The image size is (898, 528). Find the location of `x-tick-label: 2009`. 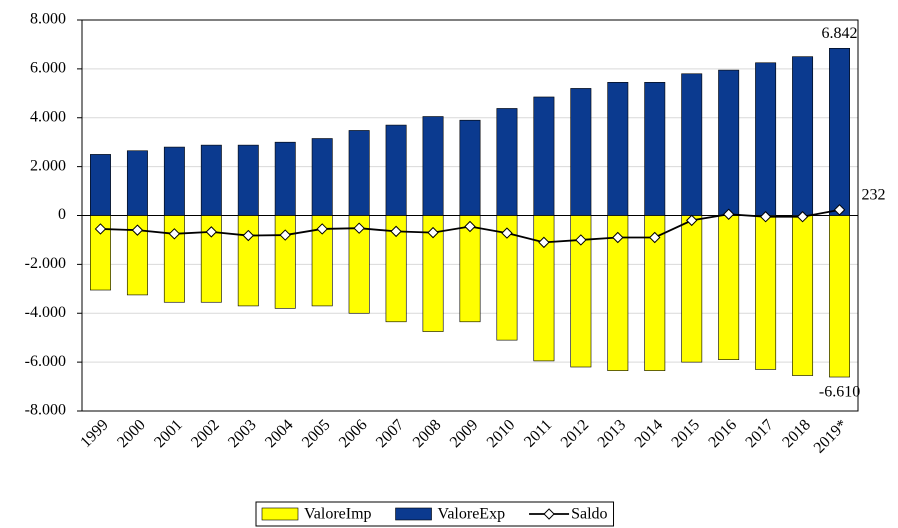

x-tick-label: 2009 is located at coordinates (464, 433).